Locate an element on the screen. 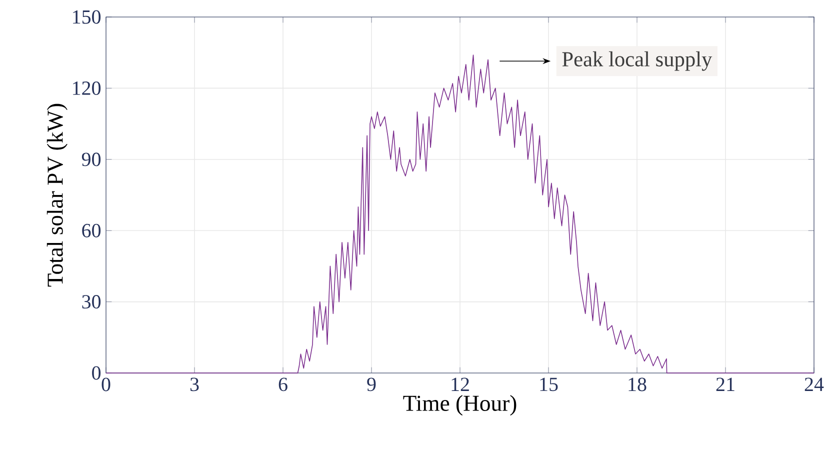 Image resolution: width=834 pixels, height=460 pixels. x-tick-label: 0 is located at coordinates (106, 385).